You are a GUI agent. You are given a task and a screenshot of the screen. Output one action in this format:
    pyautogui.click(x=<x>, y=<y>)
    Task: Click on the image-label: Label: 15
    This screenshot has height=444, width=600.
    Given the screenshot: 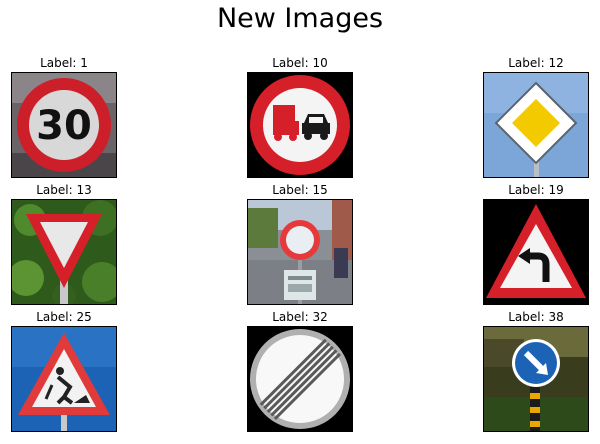 What is the action you would take?
    pyautogui.click(x=300, y=190)
    